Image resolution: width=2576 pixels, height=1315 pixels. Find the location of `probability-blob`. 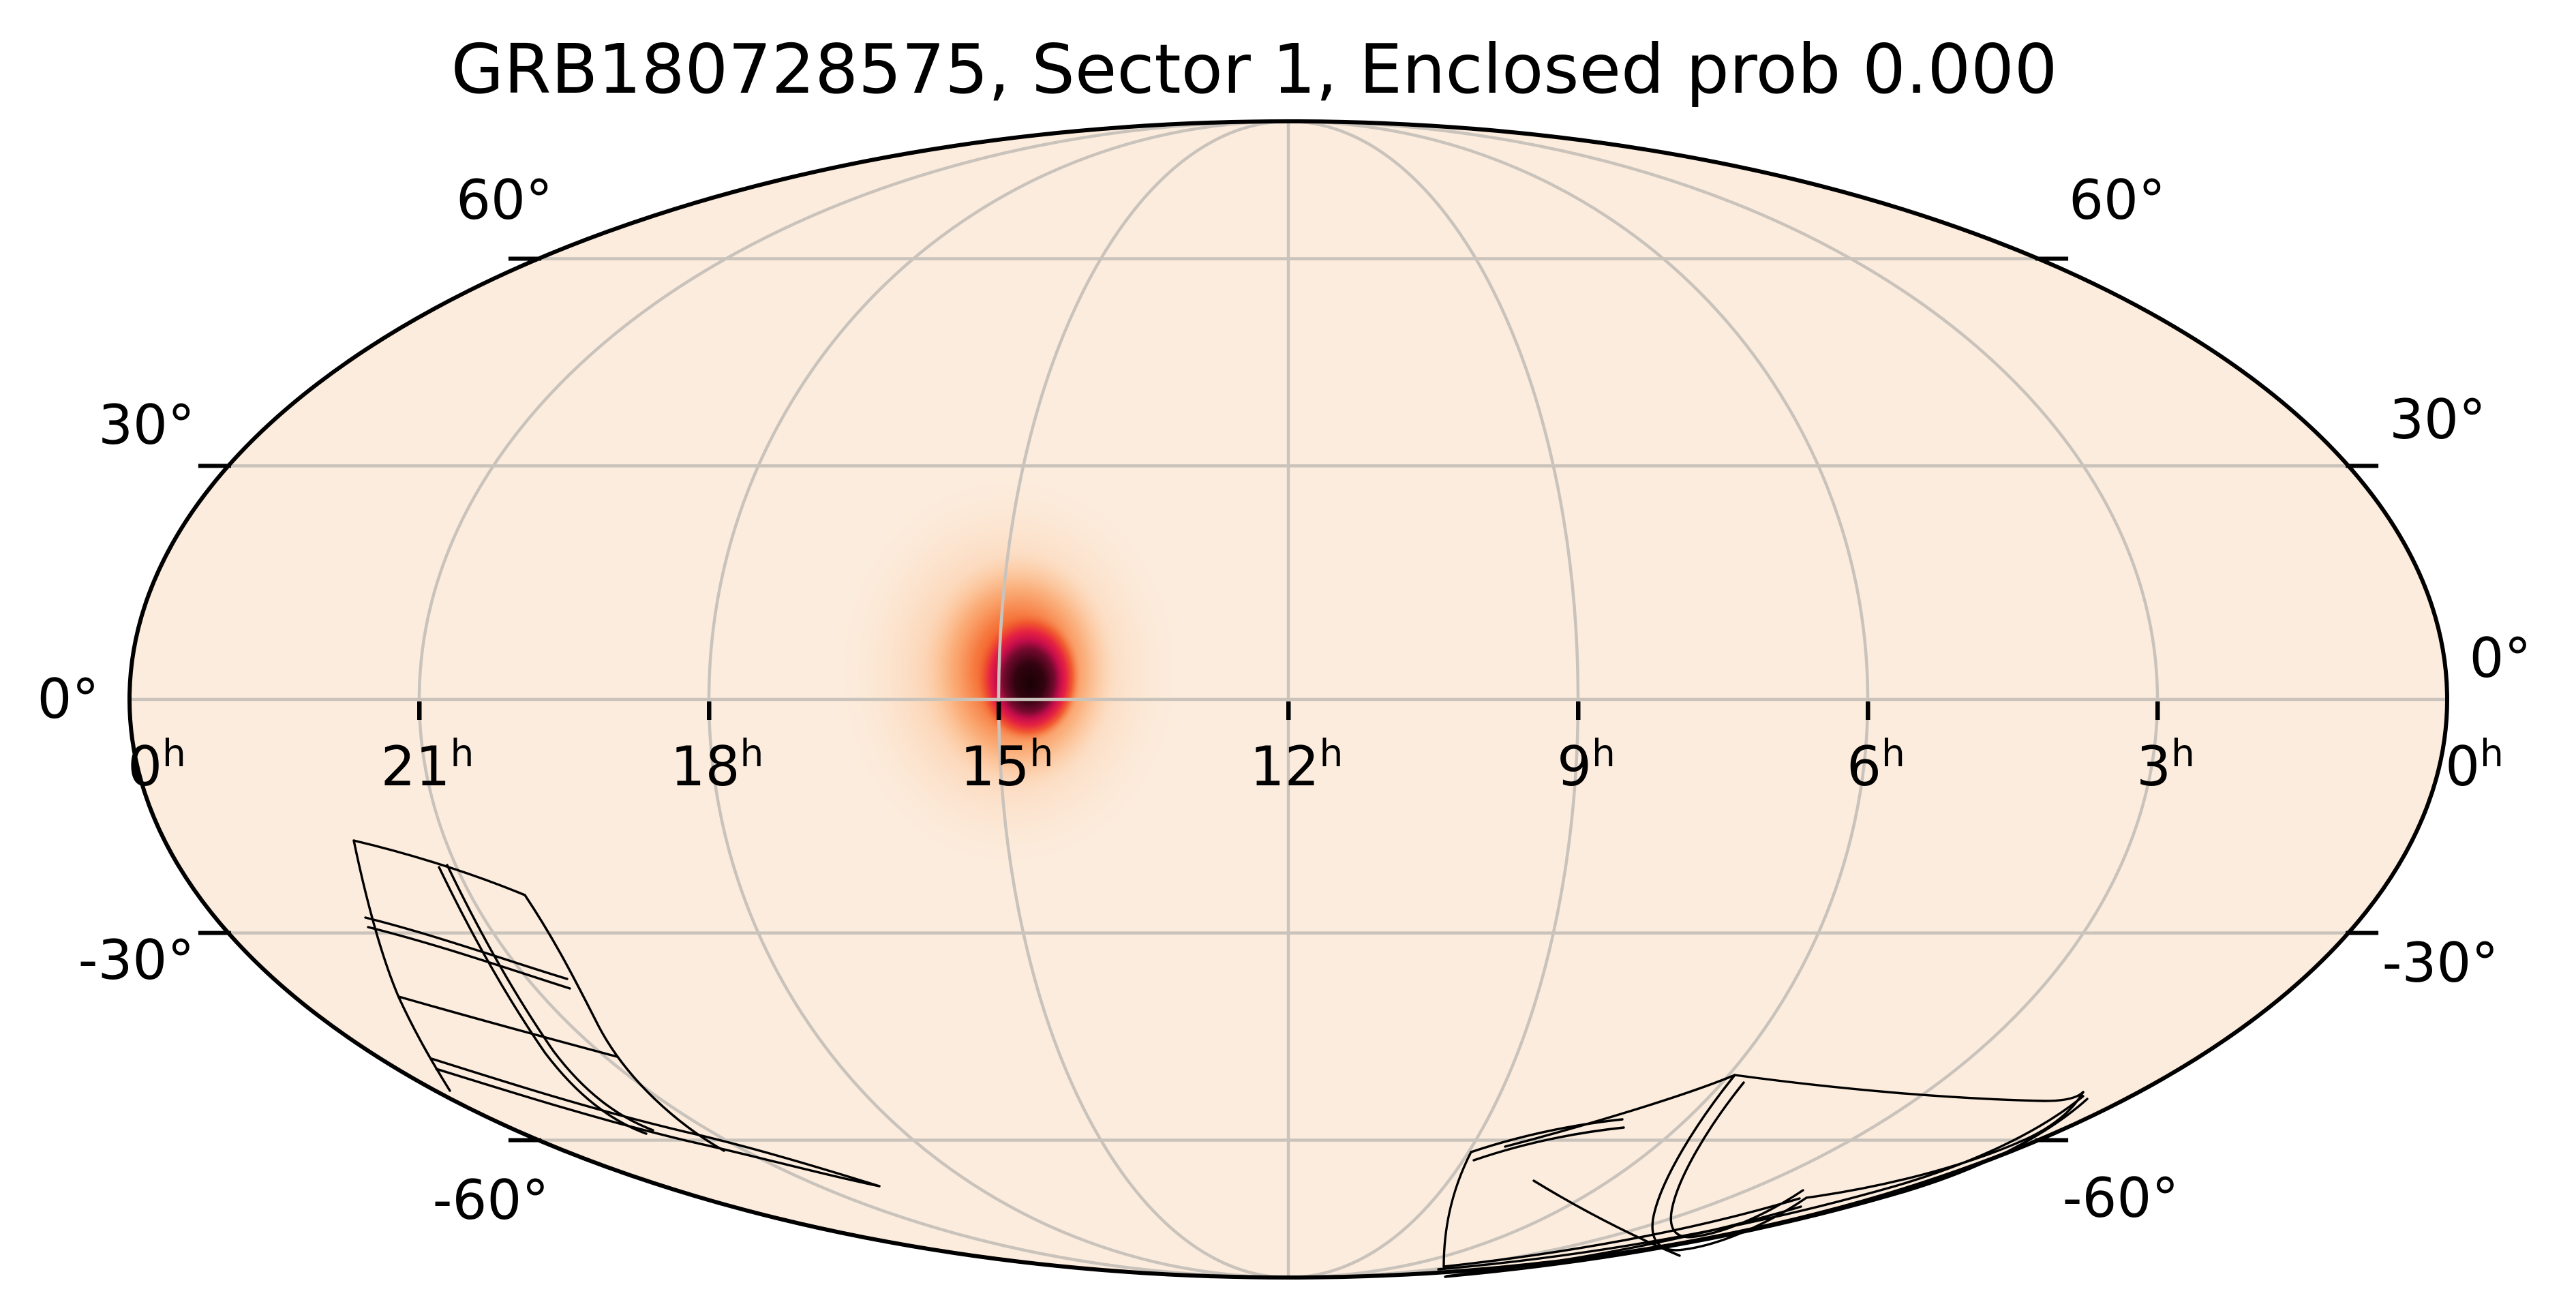

probability-blob is located at coordinates (1009, 671).